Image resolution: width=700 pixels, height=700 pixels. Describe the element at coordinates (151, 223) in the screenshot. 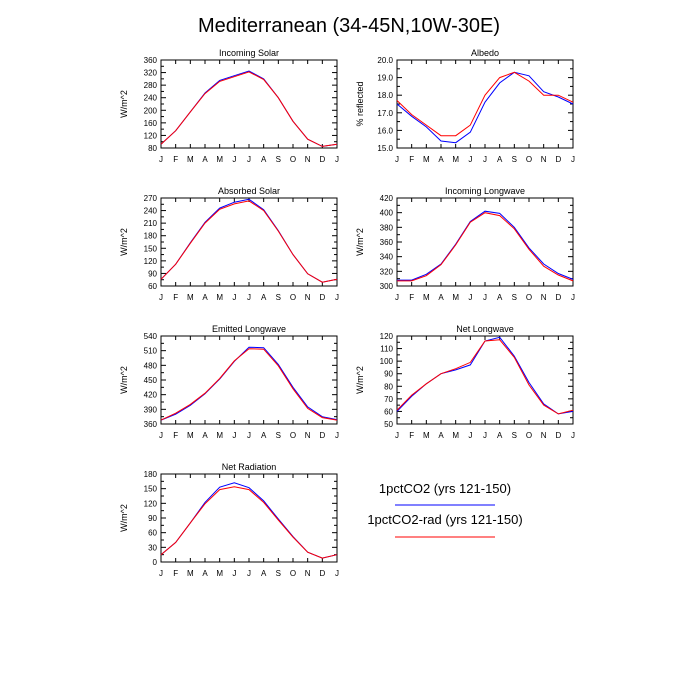

I see `y-tick-label: 210` at that location.